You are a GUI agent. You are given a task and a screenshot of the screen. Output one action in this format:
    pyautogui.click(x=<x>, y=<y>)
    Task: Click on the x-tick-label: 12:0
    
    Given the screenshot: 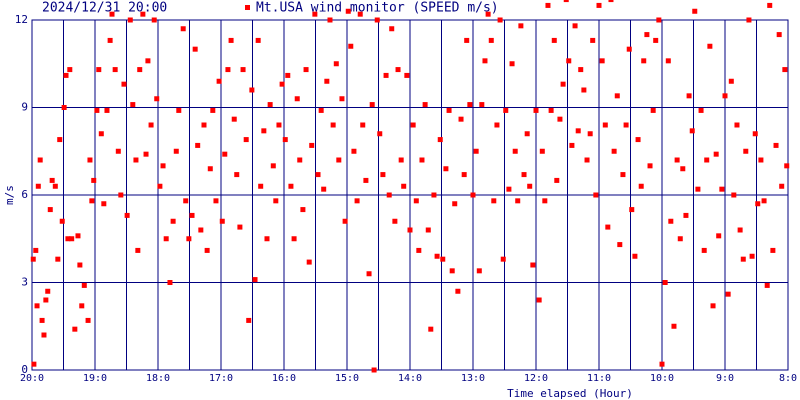 What is the action you would take?
    pyautogui.click(x=536, y=378)
    